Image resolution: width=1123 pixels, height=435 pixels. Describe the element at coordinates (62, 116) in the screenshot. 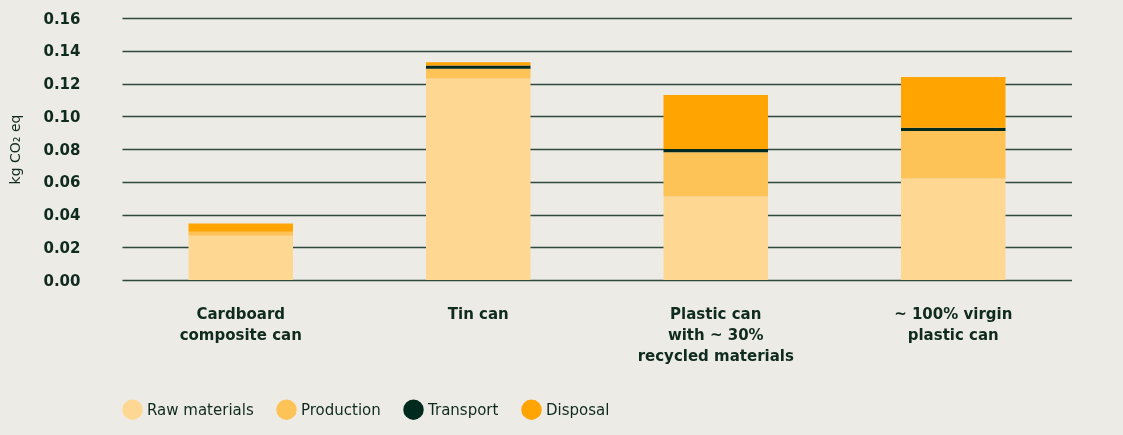

I see `y-tick-label: 0.10` at that location.